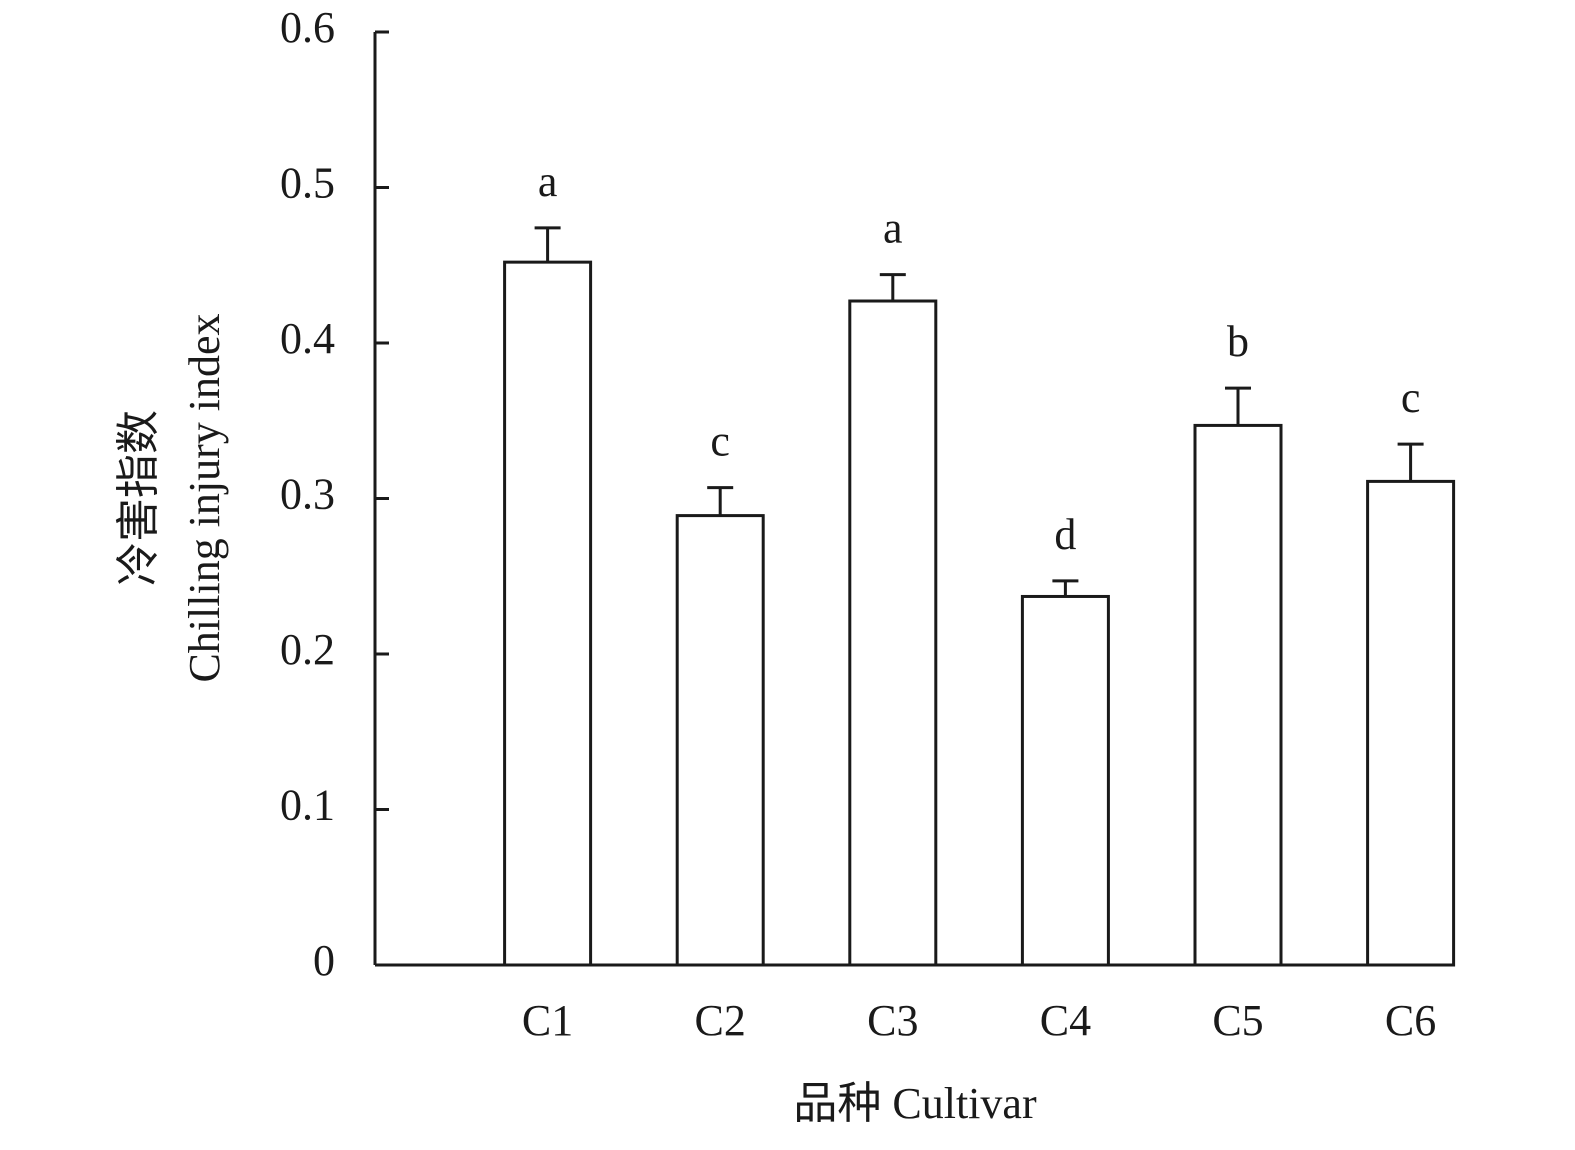  Describe the element at coordinates (307, 494) in the screenshot. I see `y-tick-label: 0.3` at that location.